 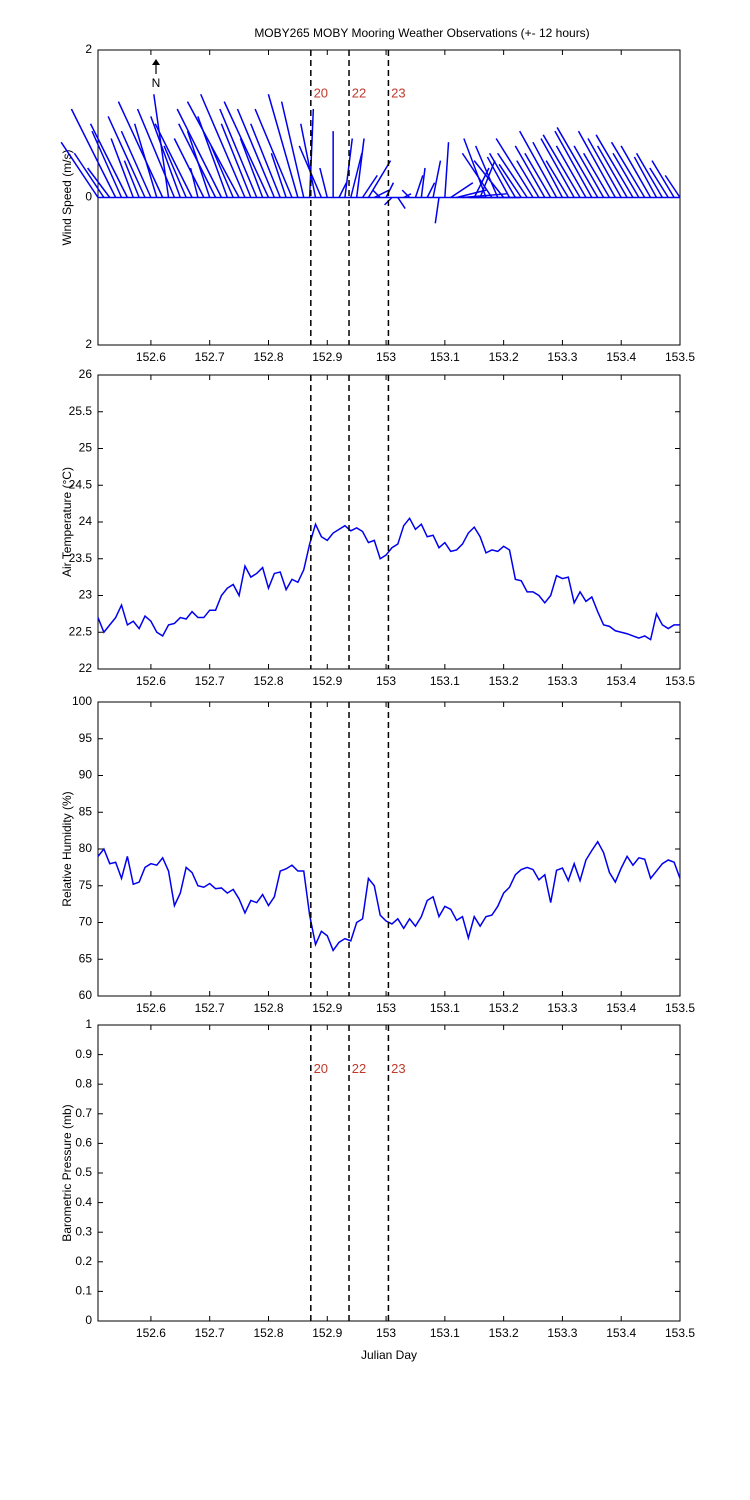 I want to click on y-tick-label: 0.1, so click(x=83, y=1291).